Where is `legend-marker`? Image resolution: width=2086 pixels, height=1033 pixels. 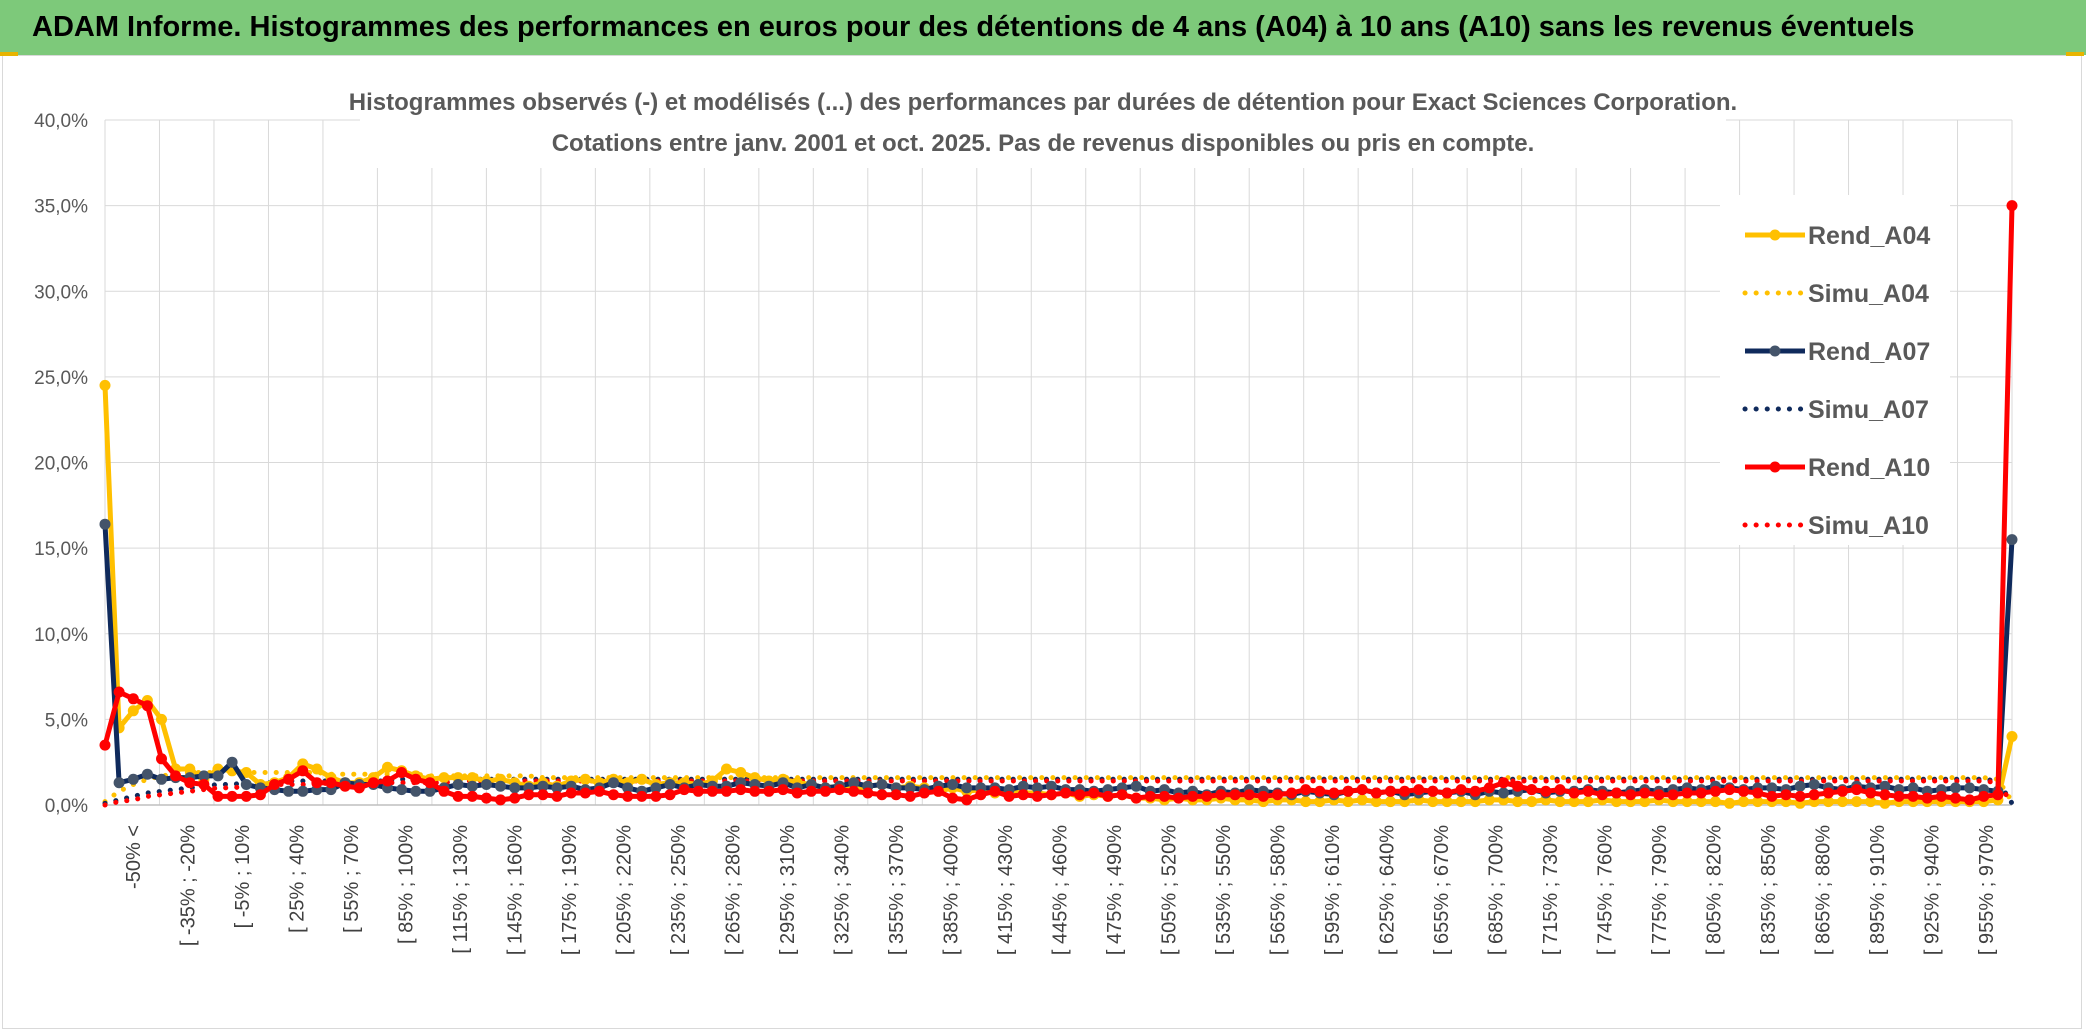
legend-marker is located at coordinates (1775, 467).